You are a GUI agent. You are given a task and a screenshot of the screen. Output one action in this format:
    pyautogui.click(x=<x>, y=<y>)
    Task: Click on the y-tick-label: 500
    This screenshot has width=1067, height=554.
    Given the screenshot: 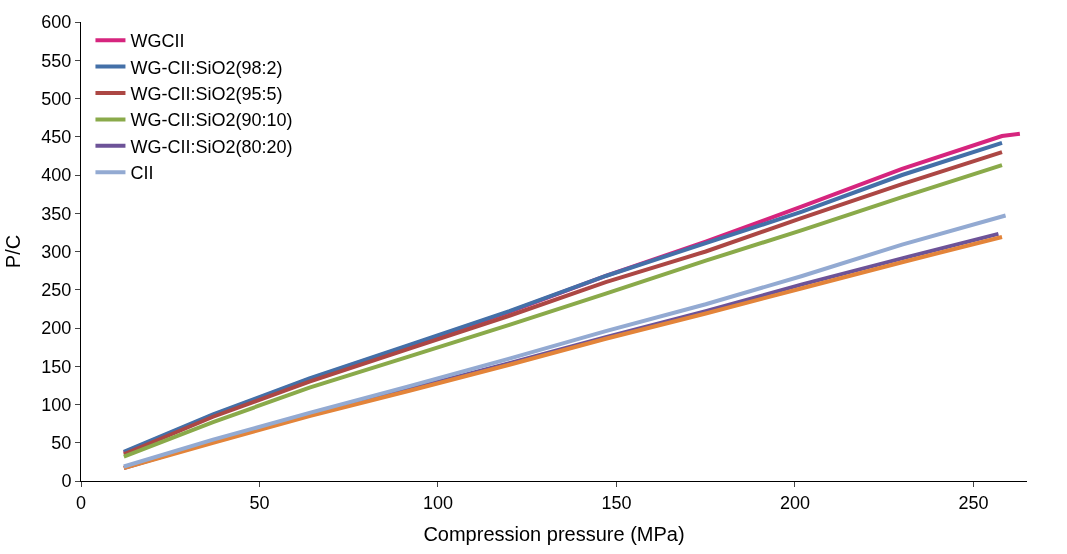 What is the action you would take?
    pyautogui.click(x=56, y=98)
    